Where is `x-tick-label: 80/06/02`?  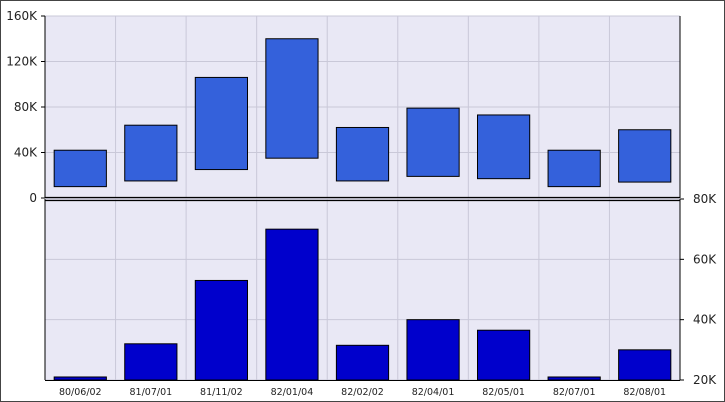
x-tick-label: 80/06/02 is located at coordinates (80, 392).